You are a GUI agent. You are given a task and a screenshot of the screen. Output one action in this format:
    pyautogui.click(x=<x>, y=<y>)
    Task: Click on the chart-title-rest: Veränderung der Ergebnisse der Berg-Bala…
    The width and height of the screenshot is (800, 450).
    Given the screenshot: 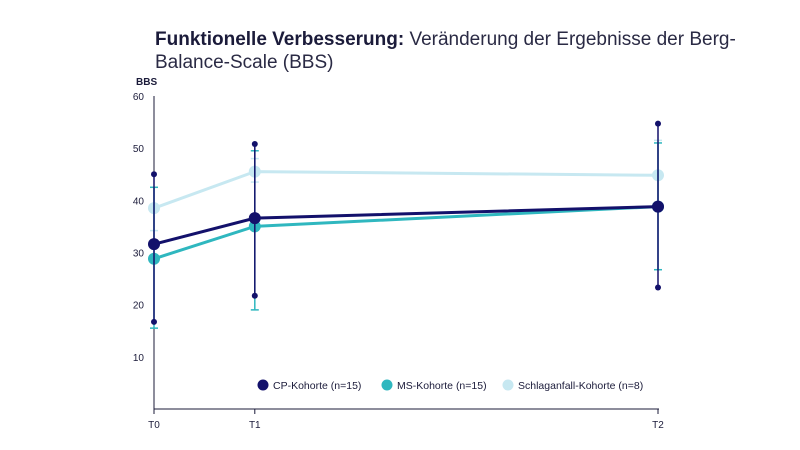 What is the action you would take?
    pyautogui.click(x=445, y=51)
    